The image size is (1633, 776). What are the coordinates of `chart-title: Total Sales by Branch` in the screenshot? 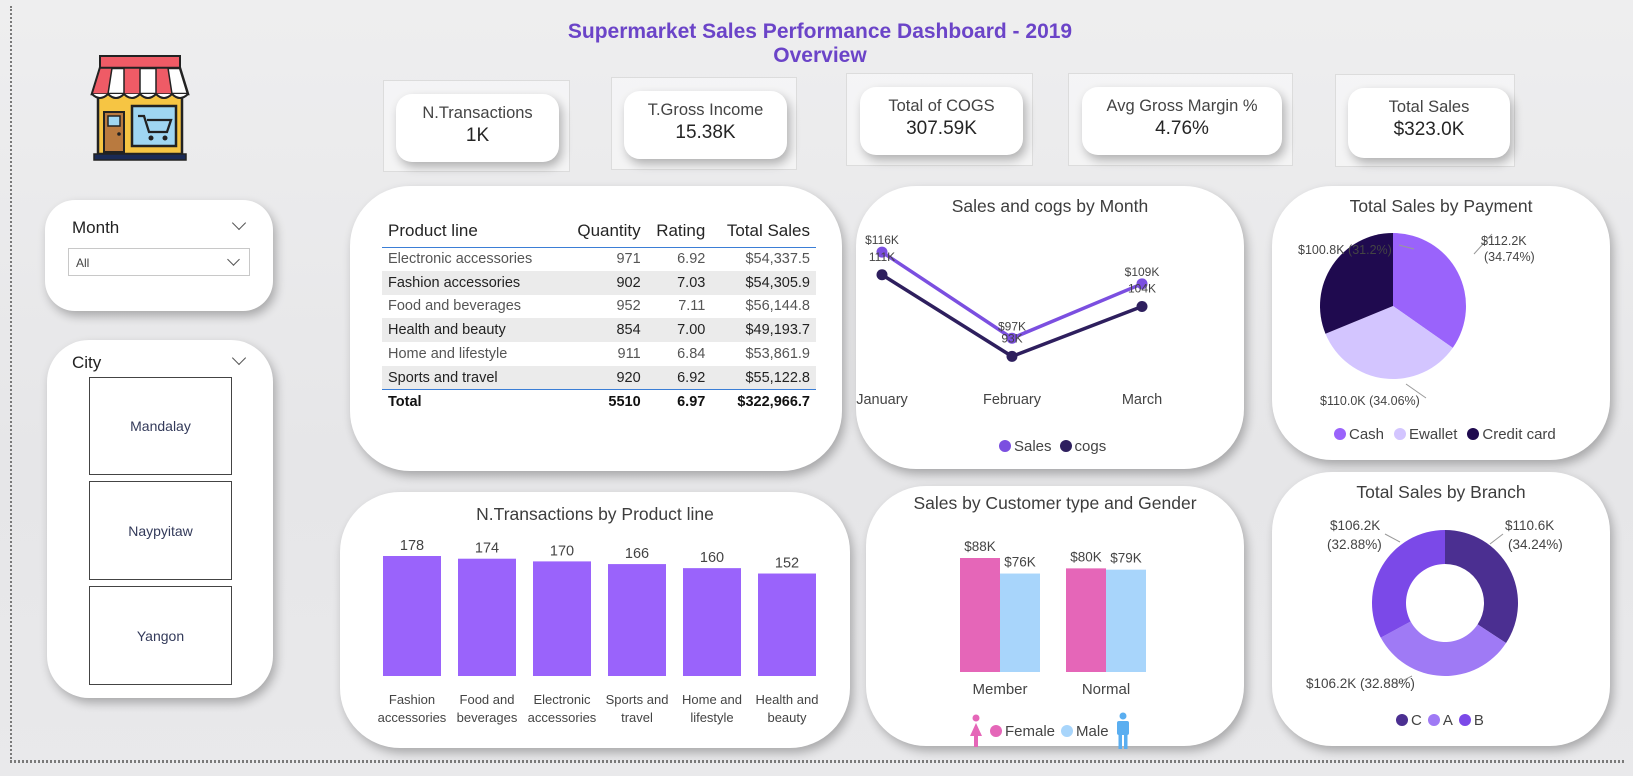 It's located at (1441, 492).